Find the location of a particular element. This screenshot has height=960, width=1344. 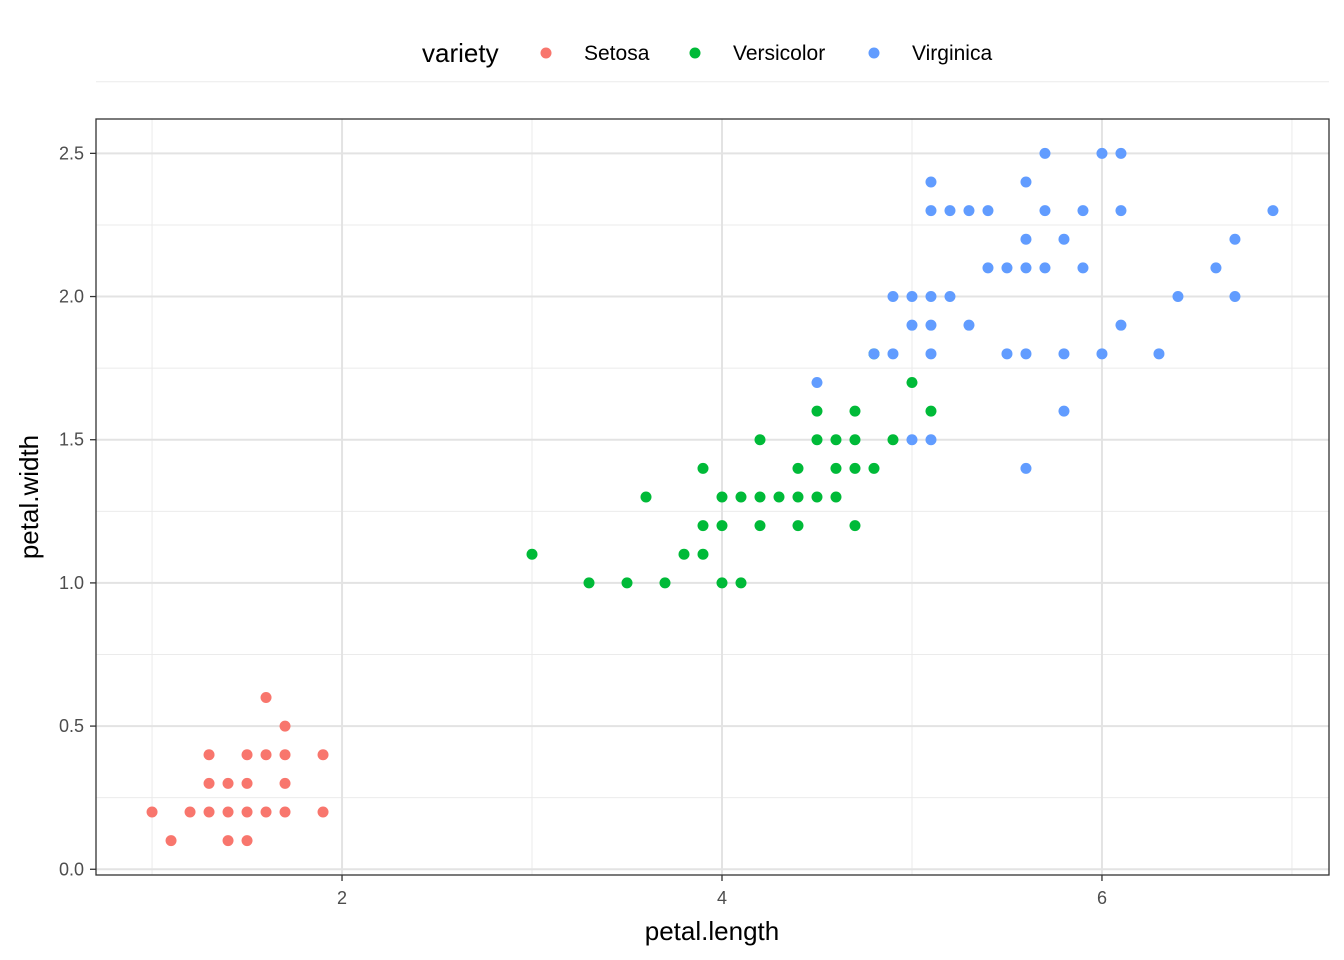

legend-item-setosa: Setosa is located at coordinates (595, 53).